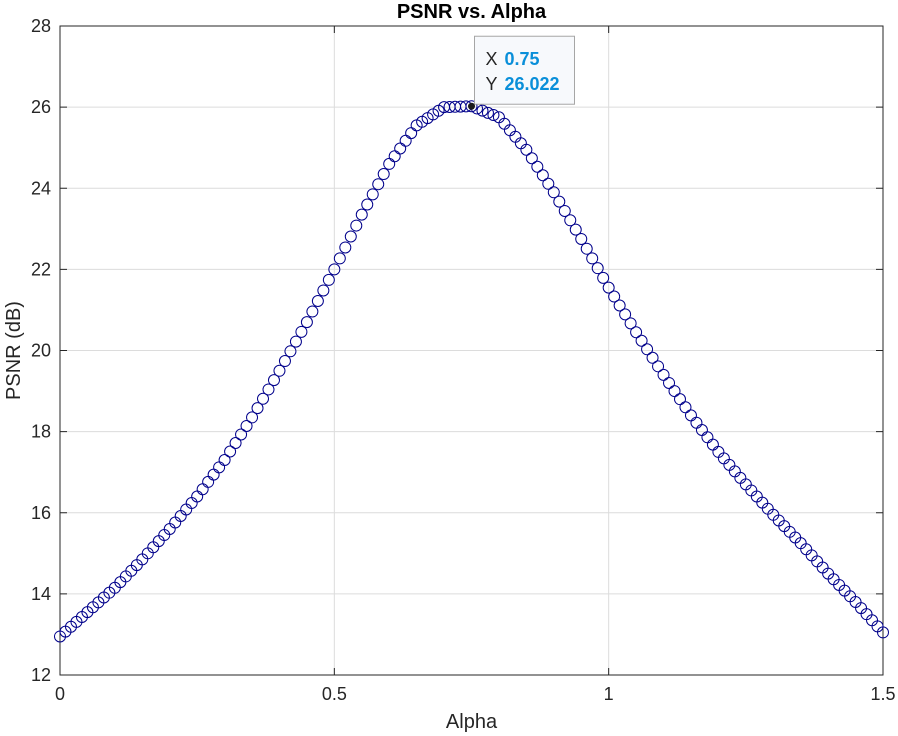  I want to click on y-tick-label: 16, so click(41, 513).